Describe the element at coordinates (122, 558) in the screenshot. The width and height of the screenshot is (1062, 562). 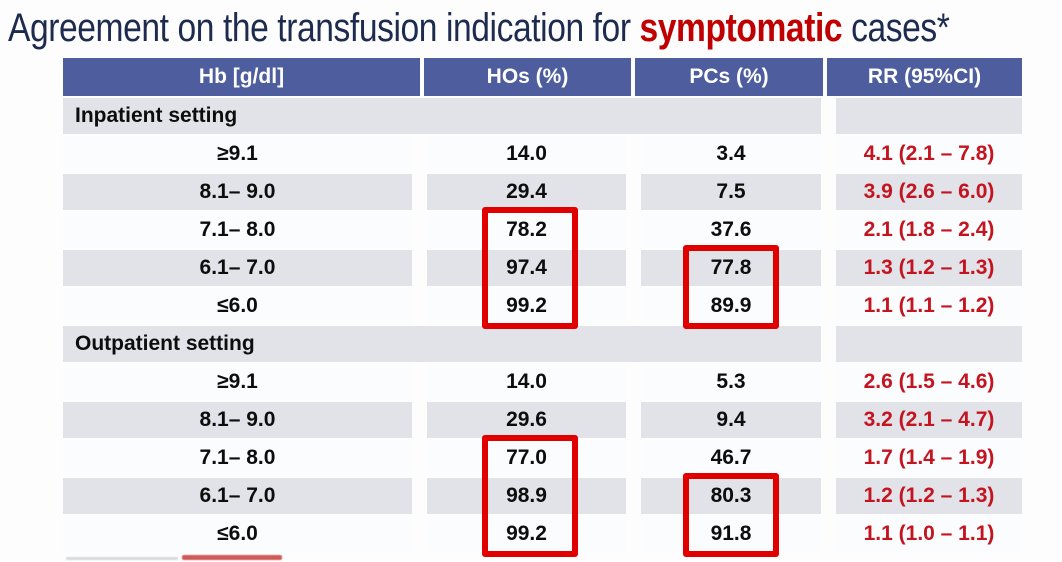
I see `cropped-footnote-fragment-gray` at that location.